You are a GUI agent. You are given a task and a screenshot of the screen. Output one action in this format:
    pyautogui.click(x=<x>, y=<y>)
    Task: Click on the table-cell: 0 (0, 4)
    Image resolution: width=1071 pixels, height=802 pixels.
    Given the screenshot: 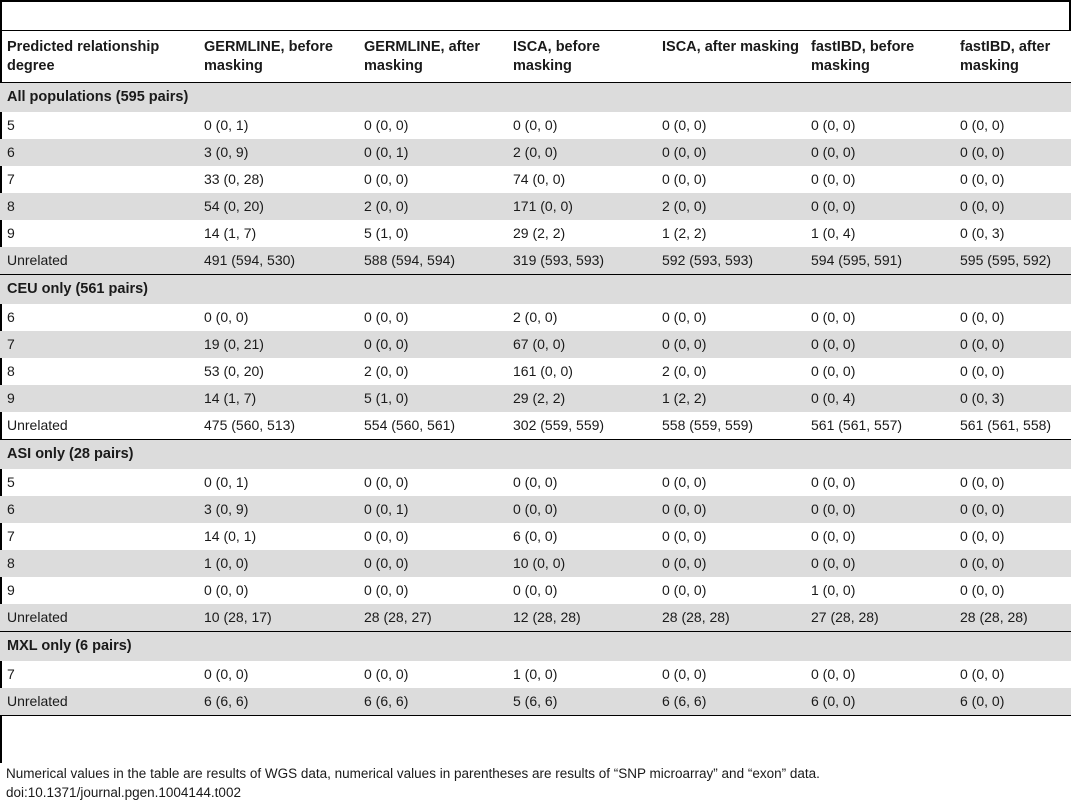 What is the action you would take?
    pyautogui.click(x=878, y=398)
    